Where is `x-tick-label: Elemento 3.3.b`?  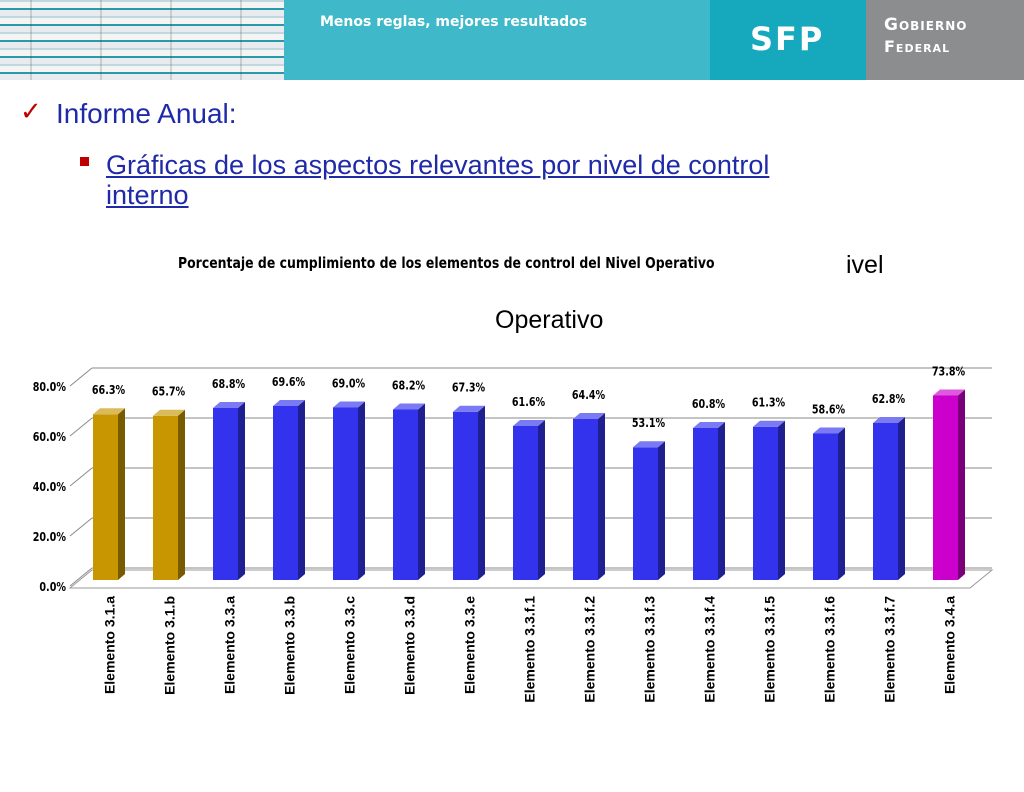
x-tick-label: Elemento 3.3.b is located at coordinates (290, 645).